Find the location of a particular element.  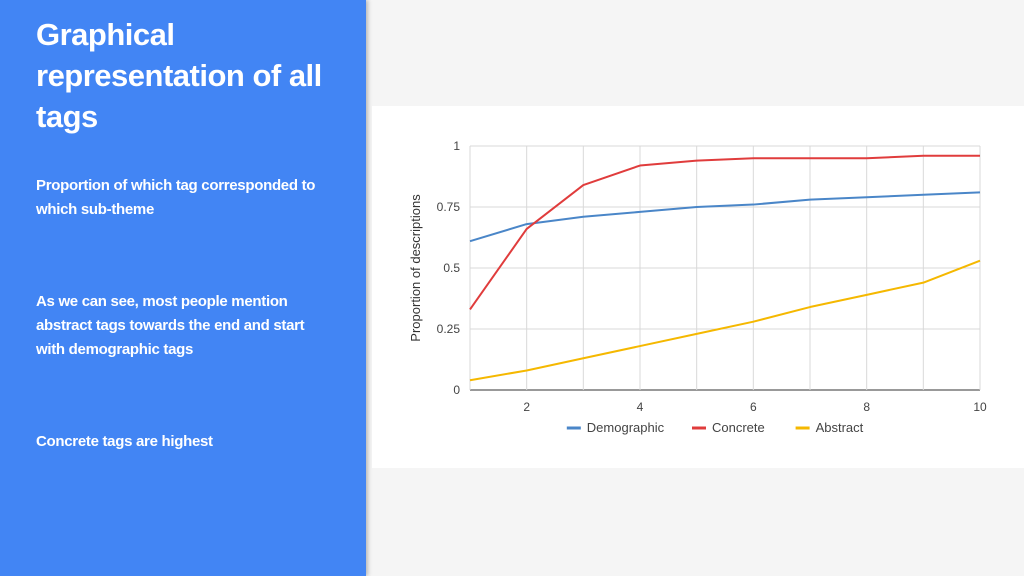

series-line-concrete is located at coordinates (724, 232).